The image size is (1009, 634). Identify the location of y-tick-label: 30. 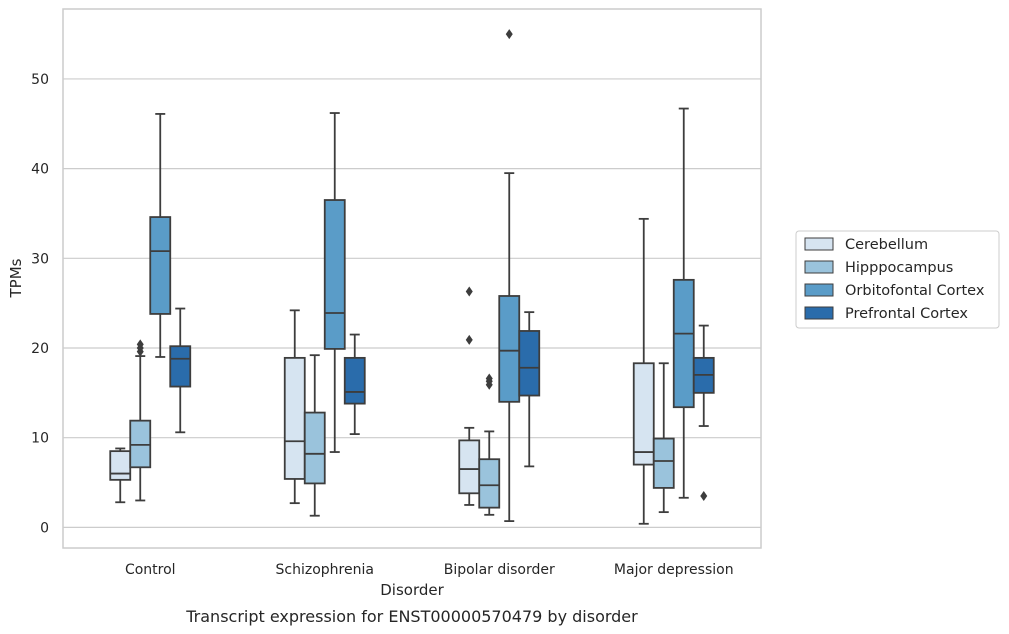
(40, 259).